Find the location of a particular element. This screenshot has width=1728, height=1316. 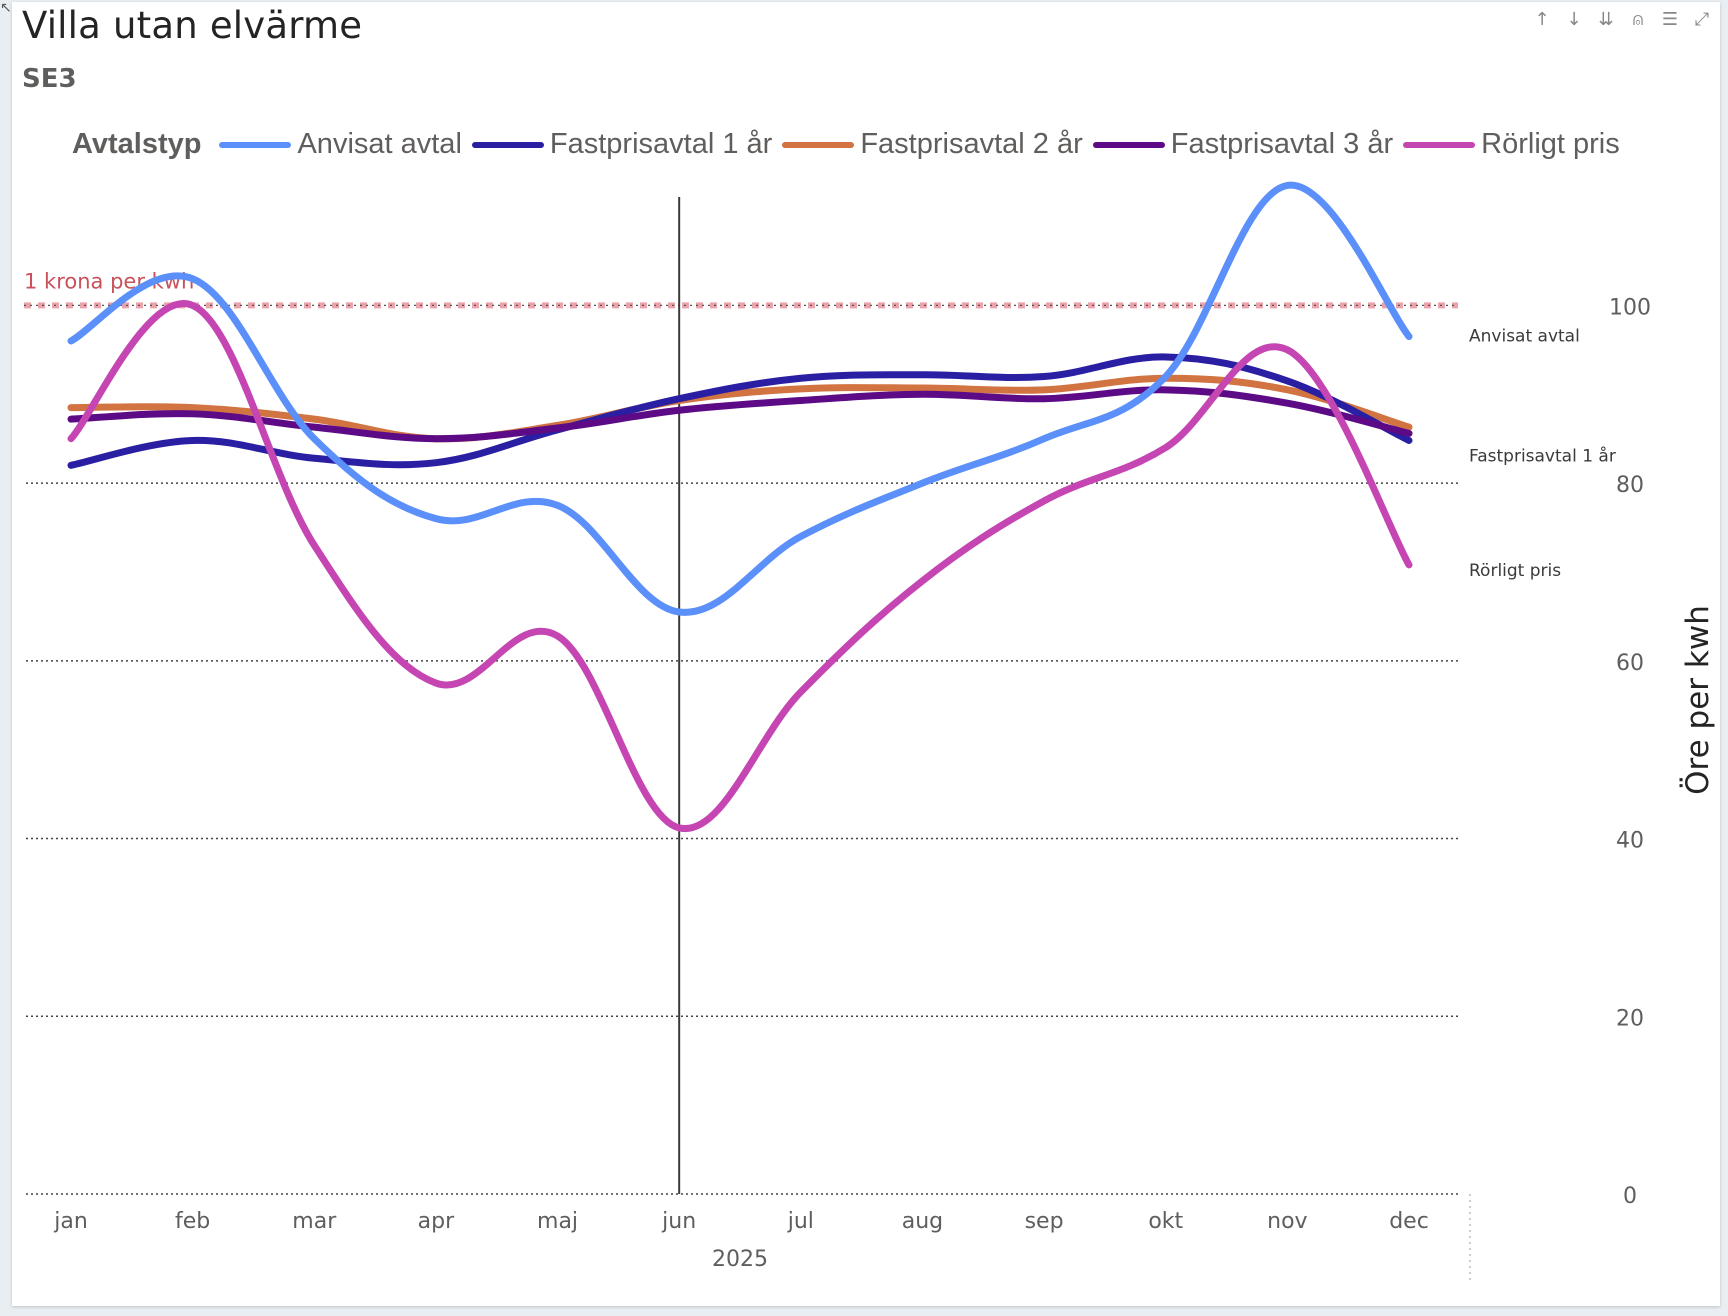

end-label-fastprisavtal-1-ar: Fastprisavtal 1 år is located at coordinates (1542, 455).